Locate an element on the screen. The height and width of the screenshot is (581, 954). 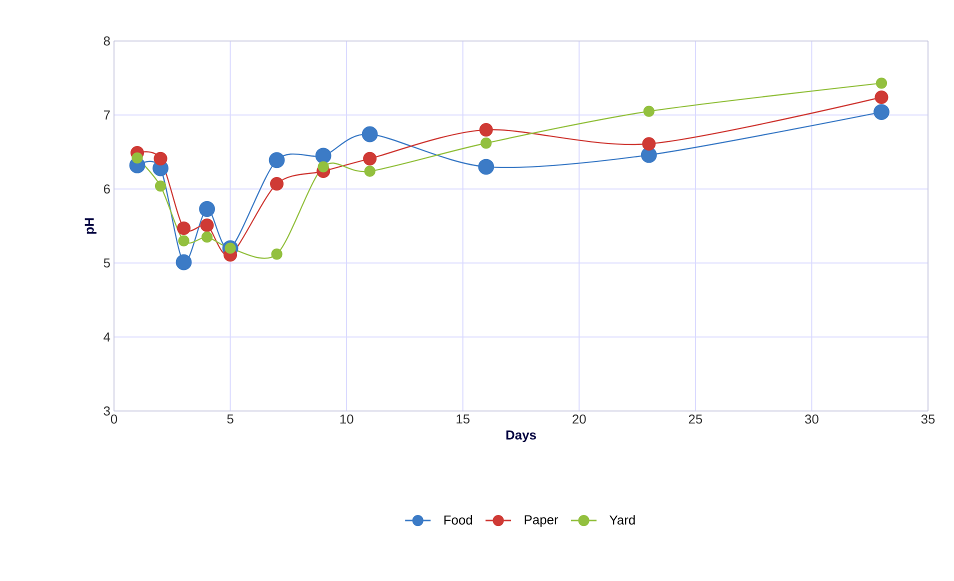
y-tick-label: 5 is located at coordinates (107, 263).